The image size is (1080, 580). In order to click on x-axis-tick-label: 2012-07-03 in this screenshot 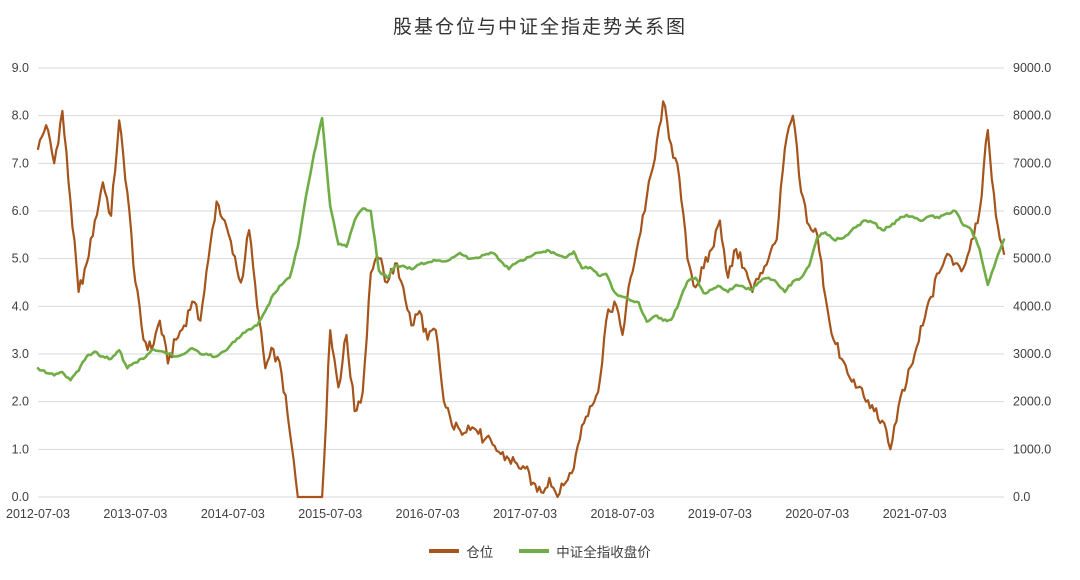, I will do `click(38, 514)`.